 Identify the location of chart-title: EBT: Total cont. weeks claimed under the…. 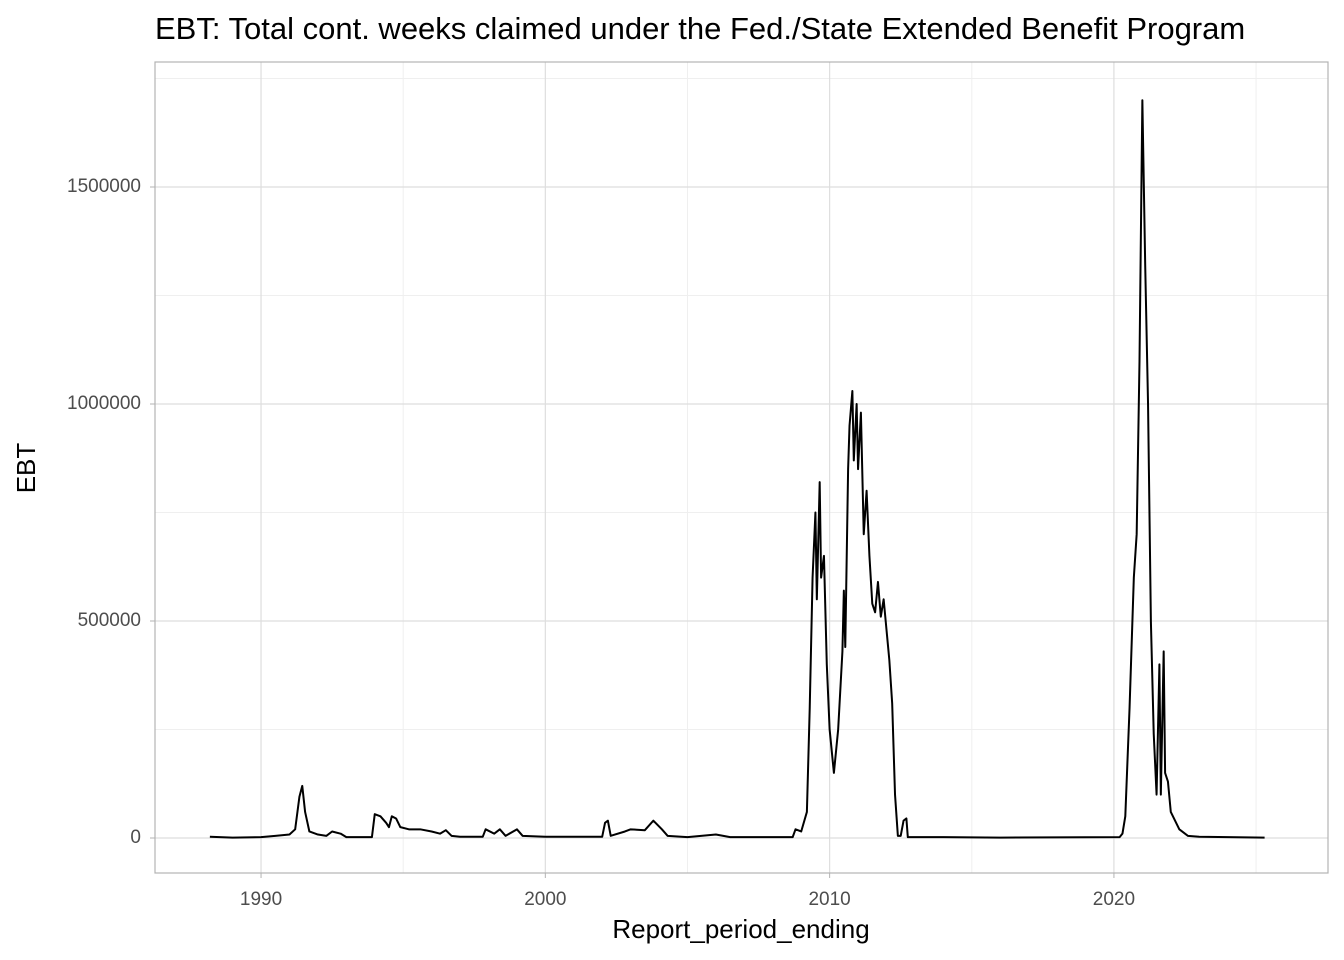
(700, 28).